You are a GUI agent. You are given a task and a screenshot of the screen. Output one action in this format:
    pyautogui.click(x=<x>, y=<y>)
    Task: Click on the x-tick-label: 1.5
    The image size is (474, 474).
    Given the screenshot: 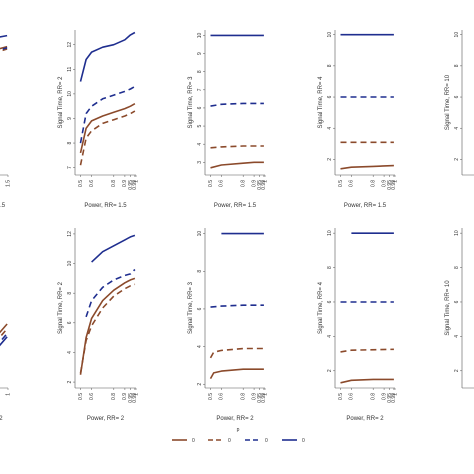 What is the action you would take?
    pyautogui.click(x=8, y=183)
    